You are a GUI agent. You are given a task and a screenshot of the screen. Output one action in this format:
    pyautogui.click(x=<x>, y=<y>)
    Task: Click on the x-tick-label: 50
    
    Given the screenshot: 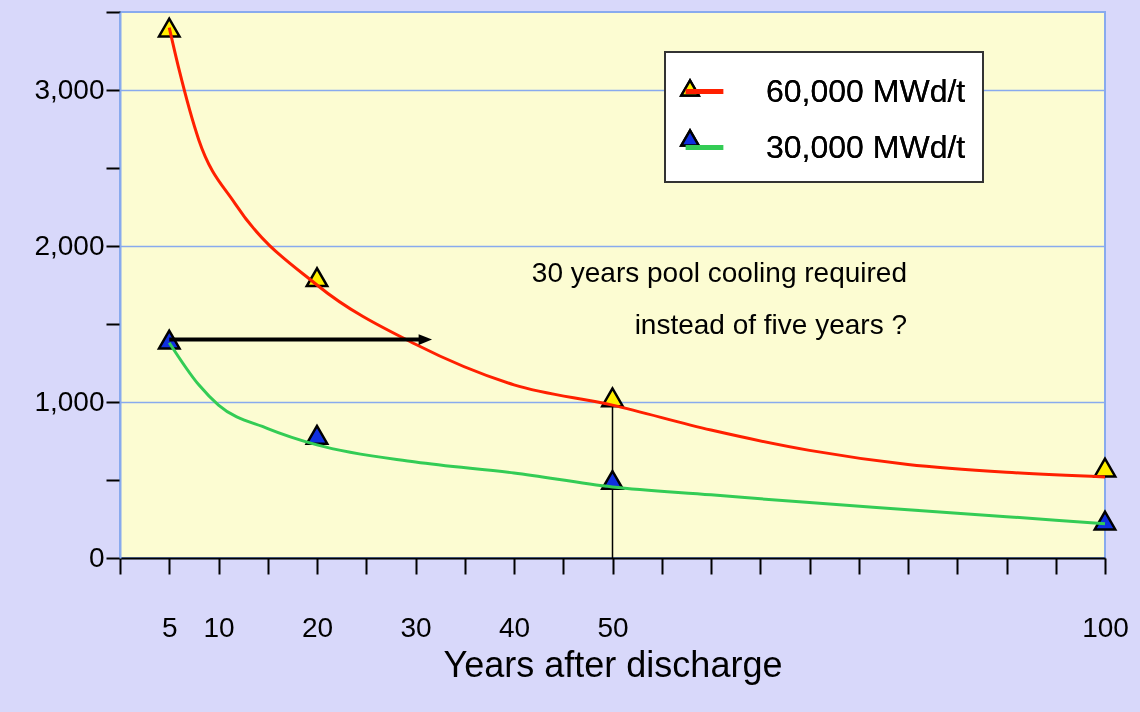 What is the action you would take?
    pyautogui.click(x=613, y=627)
    